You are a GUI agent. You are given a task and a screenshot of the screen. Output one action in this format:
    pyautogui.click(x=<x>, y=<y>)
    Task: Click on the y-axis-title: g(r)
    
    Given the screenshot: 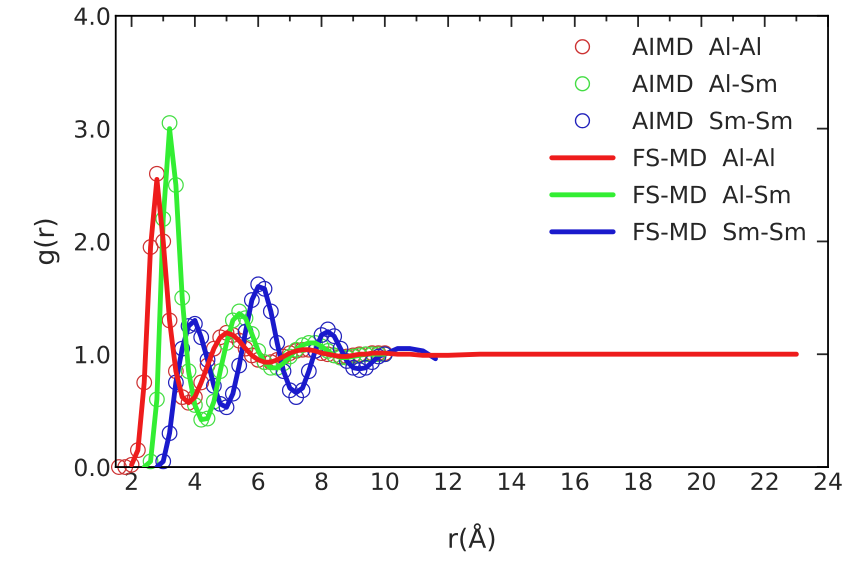 What is the action you would take?
    pyautogui.click(x=47, y=242)
    